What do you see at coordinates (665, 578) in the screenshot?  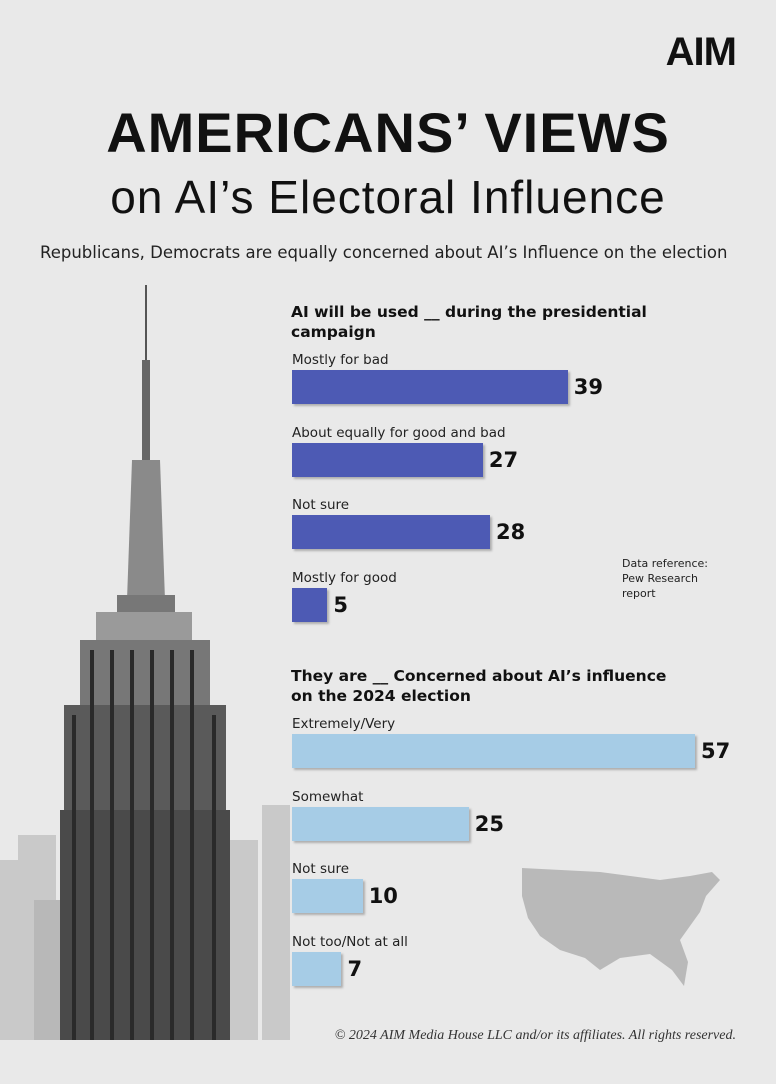 I see `data-note: Data reference: Pew Research report` at bounding box center [665, 578].